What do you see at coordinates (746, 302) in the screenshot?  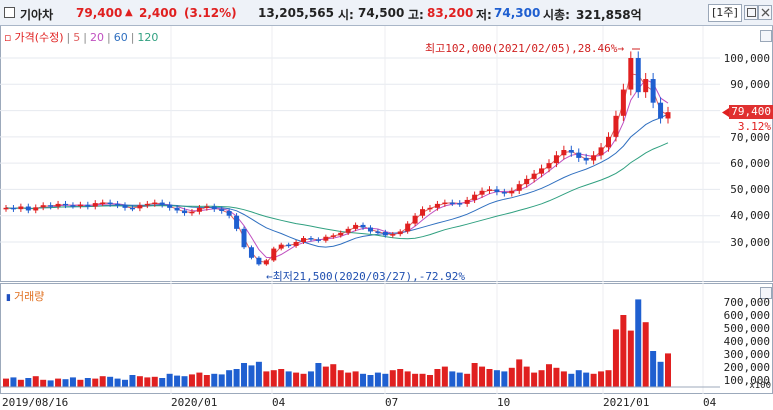 I see `ytick-volume: 700,000` at bounding box center [746, 302].